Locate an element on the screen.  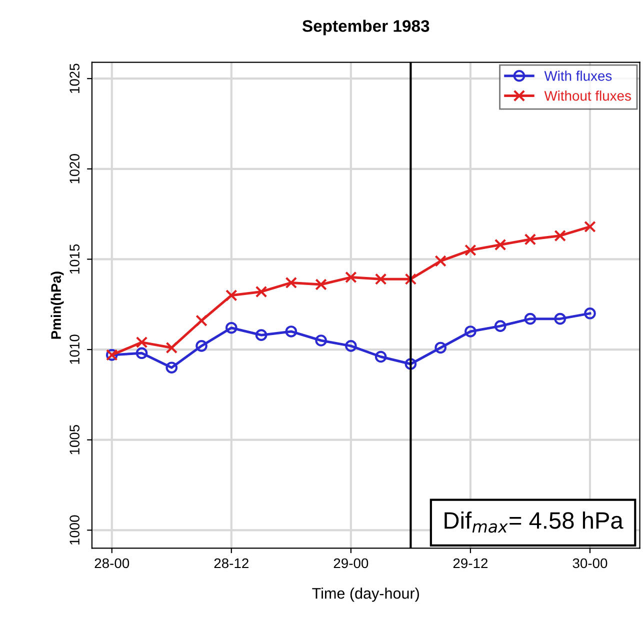
y-tick-label: 1000 is located at coordinates (75, 530).